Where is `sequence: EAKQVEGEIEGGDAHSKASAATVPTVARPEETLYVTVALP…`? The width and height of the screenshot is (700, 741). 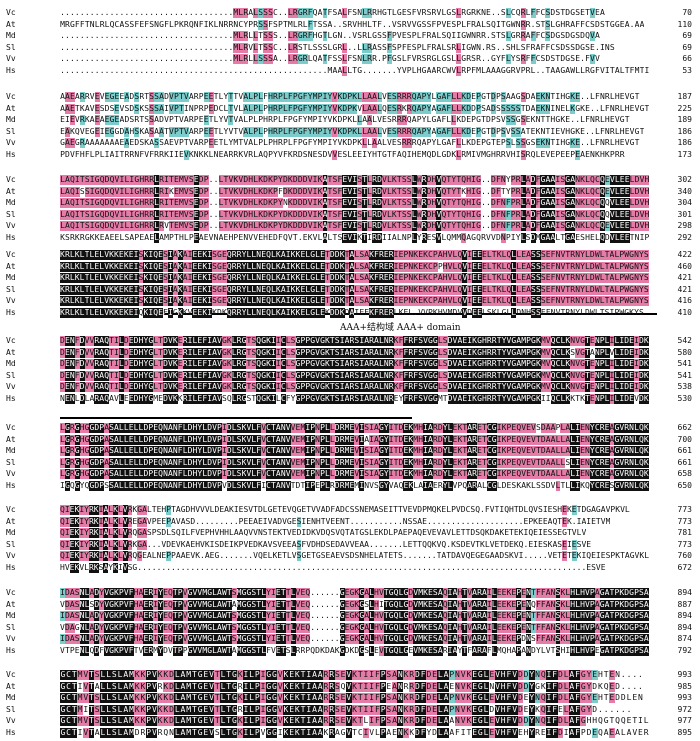 sequence: EAKQVEGEIEGGDAHSKASAATVPTVARPEETLYVTVALP… is located at coordinates (352, 131).